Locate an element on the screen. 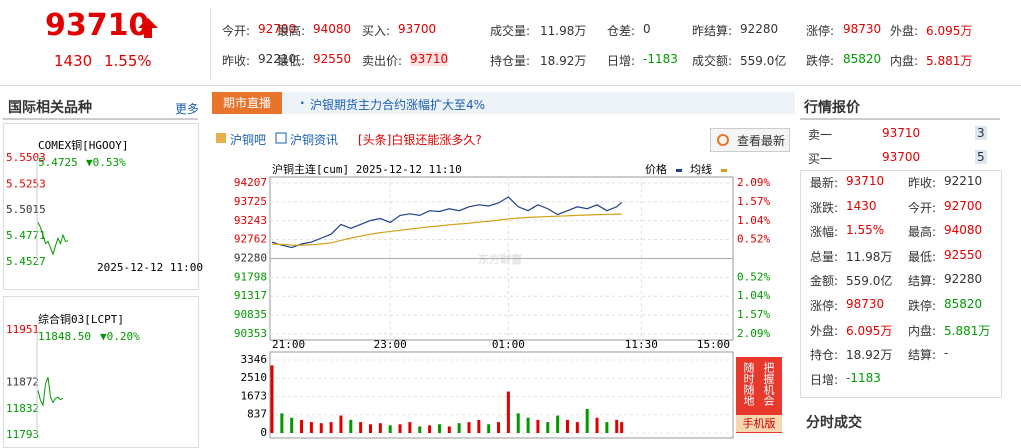  mini-date: 2025-12-12 11:00 is located at coordinates (150, 267).